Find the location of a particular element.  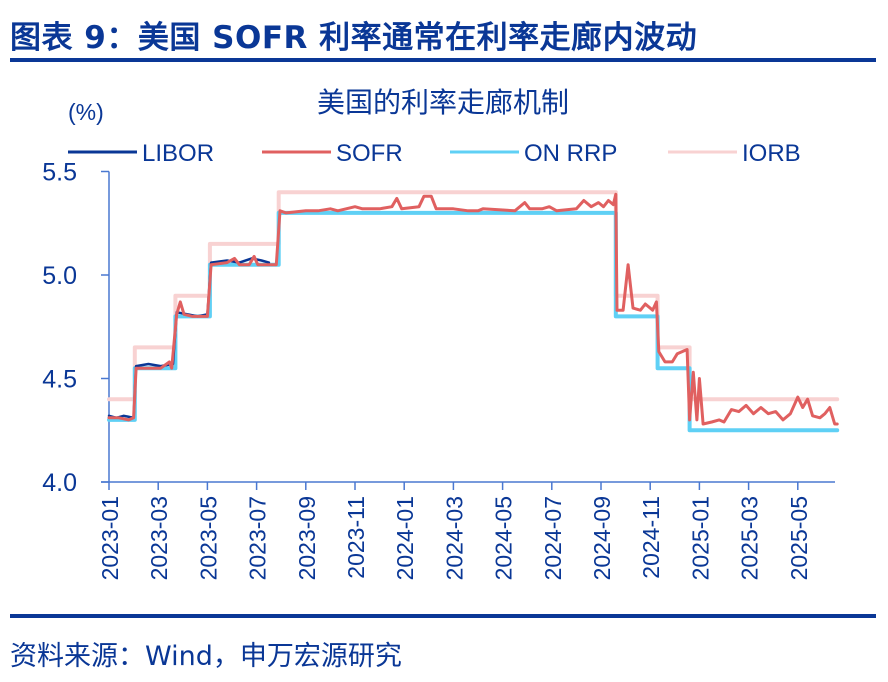

x-tick-label: 2023-11 is located at coordinates (356, 537).